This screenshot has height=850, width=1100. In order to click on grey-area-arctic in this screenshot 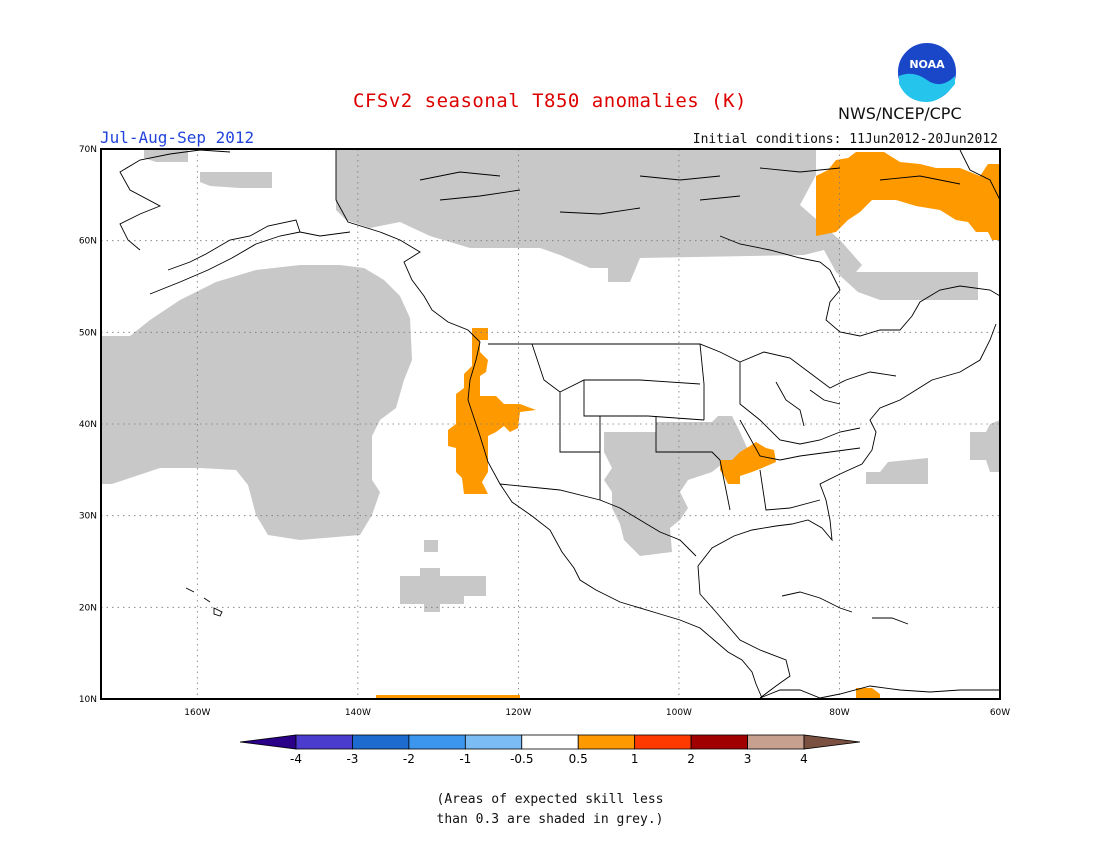, I will do `click(657, 225)`.